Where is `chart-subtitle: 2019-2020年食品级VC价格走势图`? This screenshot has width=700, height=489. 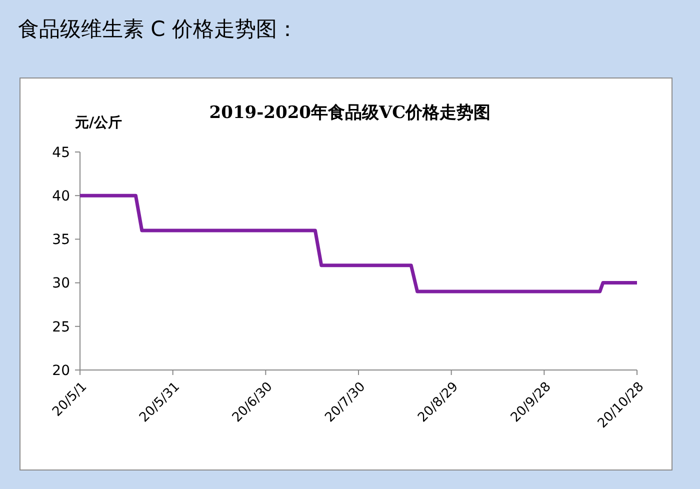 chart-subtitle: 2019-2020年食品级VC价格走势图 is located at coordinates (350, 113).